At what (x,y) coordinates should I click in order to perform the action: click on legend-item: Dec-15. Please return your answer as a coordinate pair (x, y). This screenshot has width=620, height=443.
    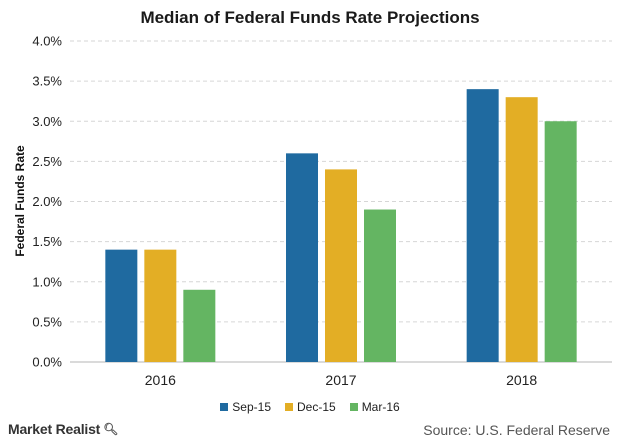
    Looking at the image, I should click on (310, 407).